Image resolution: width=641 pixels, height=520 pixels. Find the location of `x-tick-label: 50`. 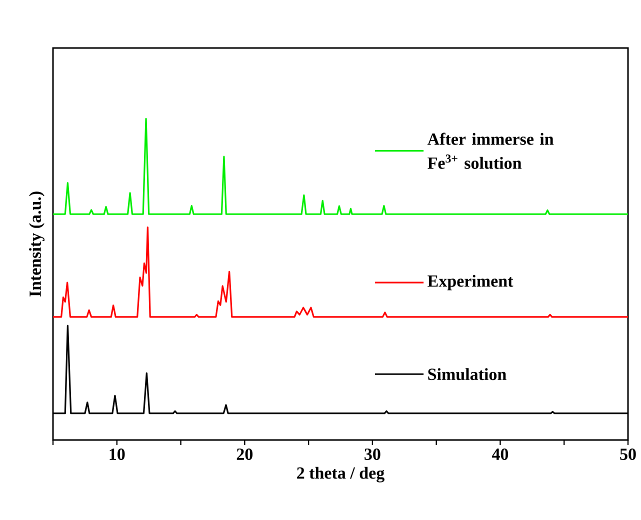

x-tick-label: 50 is located at coordinates (628, 454).